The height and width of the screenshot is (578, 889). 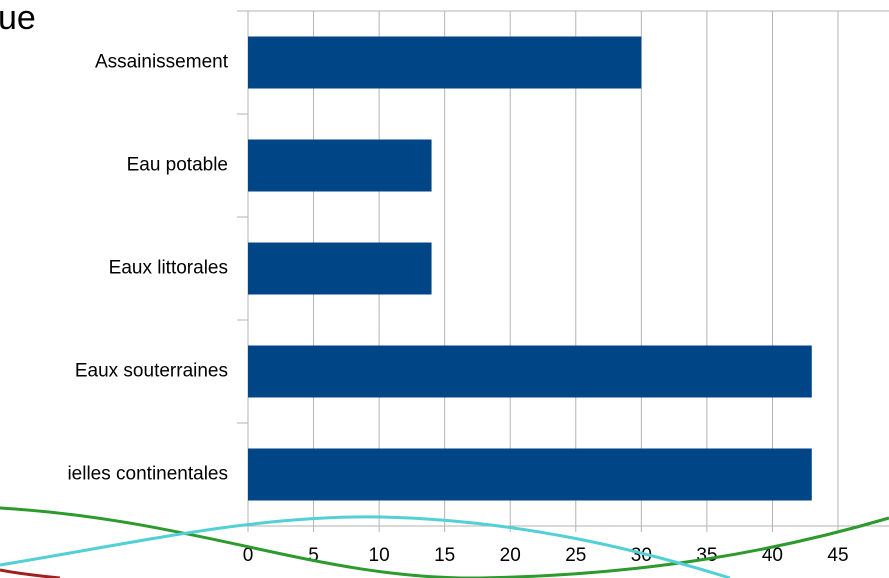 What do you see at coordinates (30, 573) in the screenshot?
I see `wave-red` at bounding box center [30, 573].